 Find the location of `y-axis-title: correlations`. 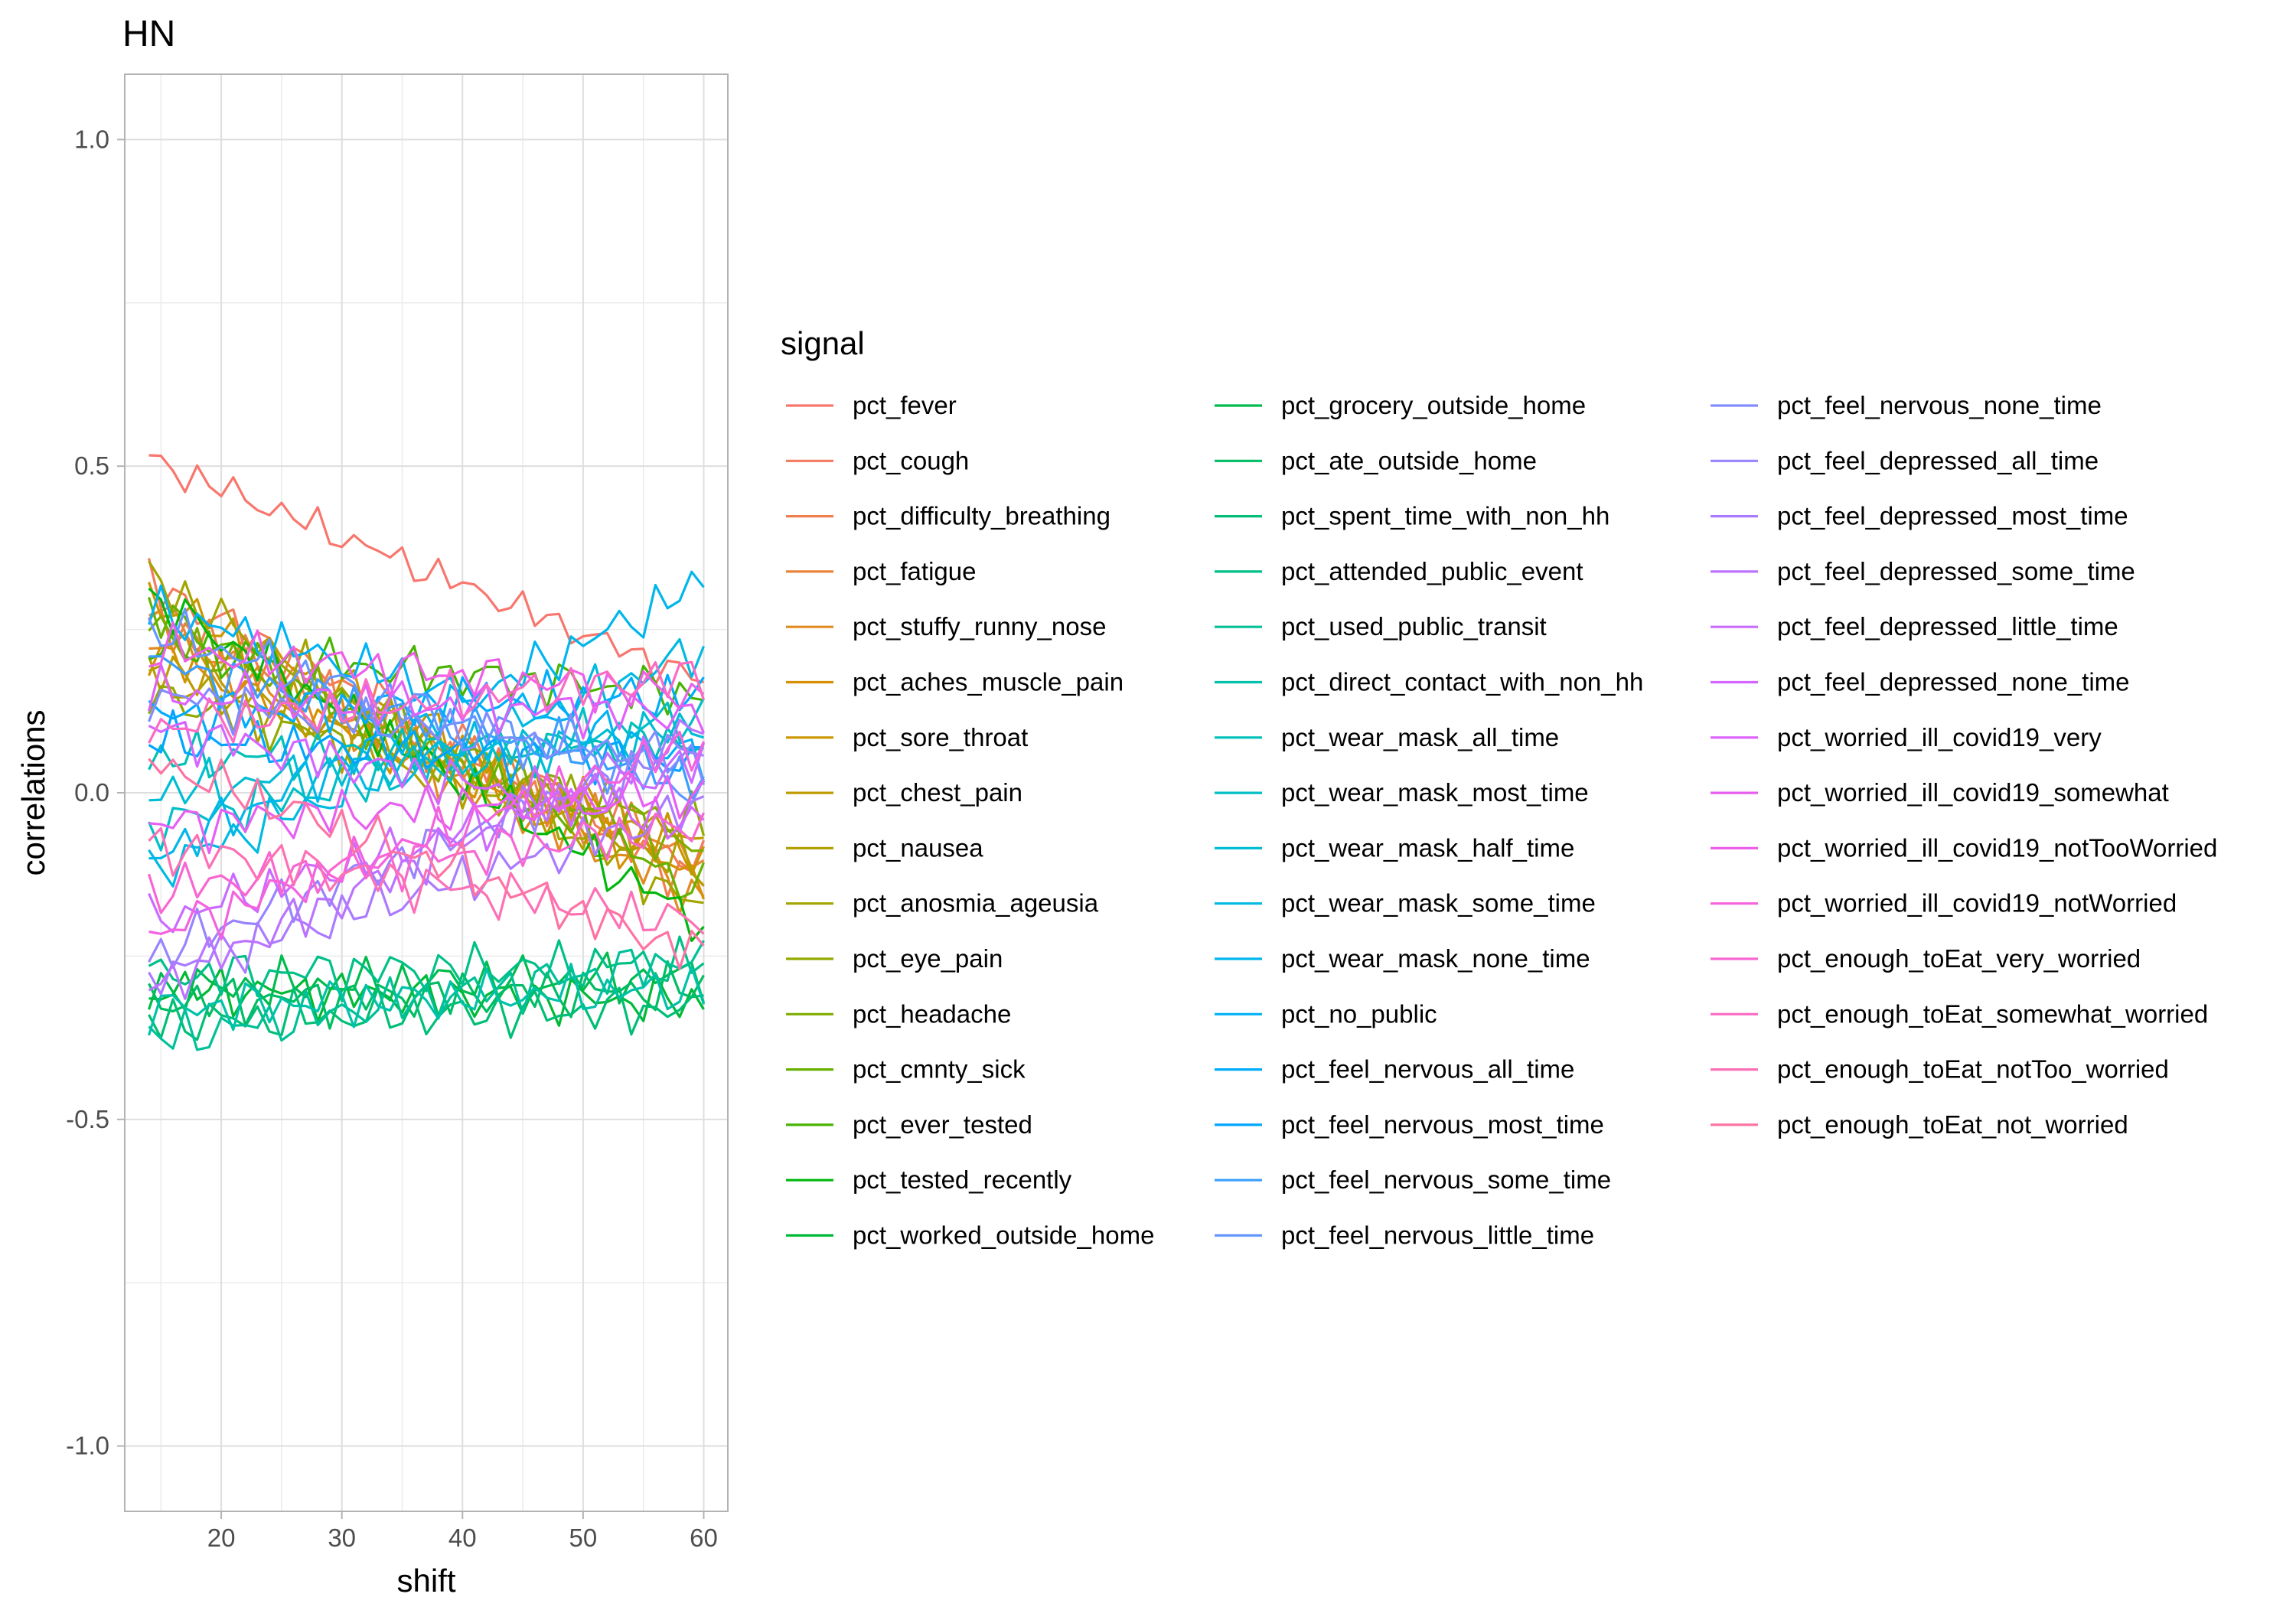

y-axis-title: correlations is located at coordinates (33, 792).